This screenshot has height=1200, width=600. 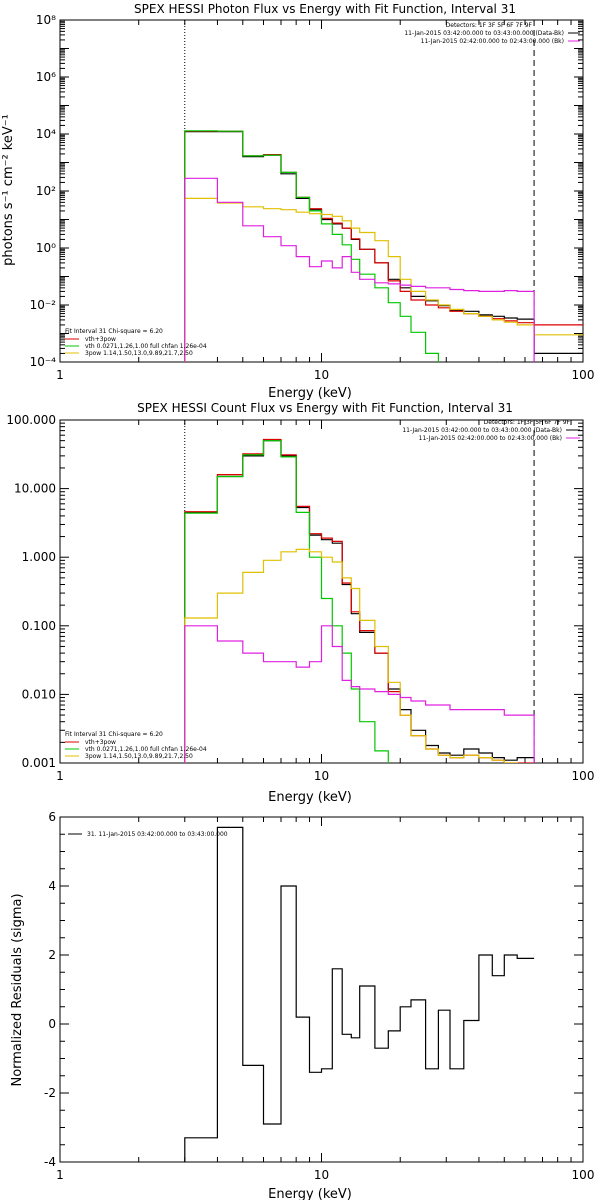 I want to click on residuals-y-tick-label: -4, so click(x=50, y=1162).